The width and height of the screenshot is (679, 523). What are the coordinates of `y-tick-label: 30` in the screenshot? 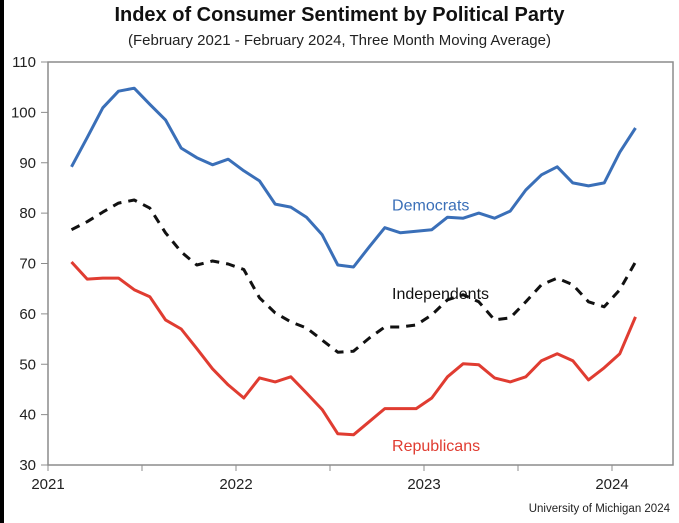 It's located at (27, 465).